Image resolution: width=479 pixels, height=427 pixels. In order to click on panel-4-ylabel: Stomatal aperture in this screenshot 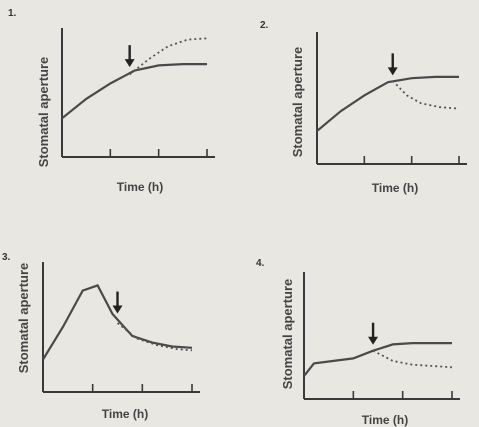, I will do `click(287, 334)`.